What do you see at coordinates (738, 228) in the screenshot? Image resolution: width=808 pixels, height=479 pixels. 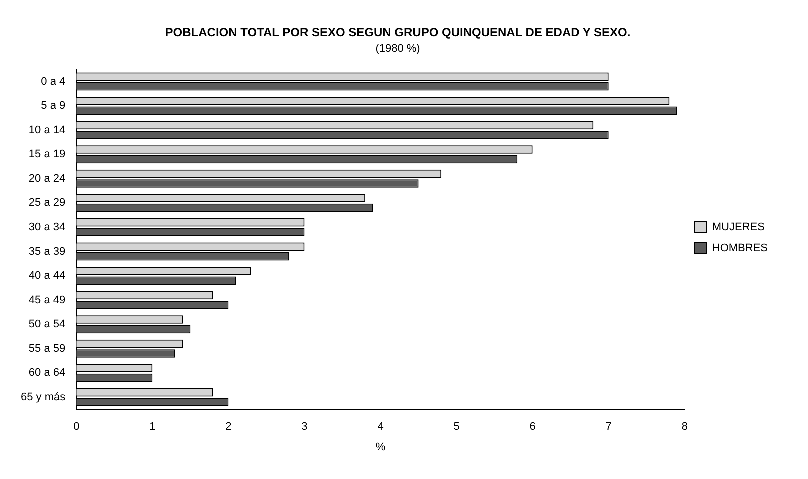 I see `legend-label: MUJERES` at bounding box center [738, 228].